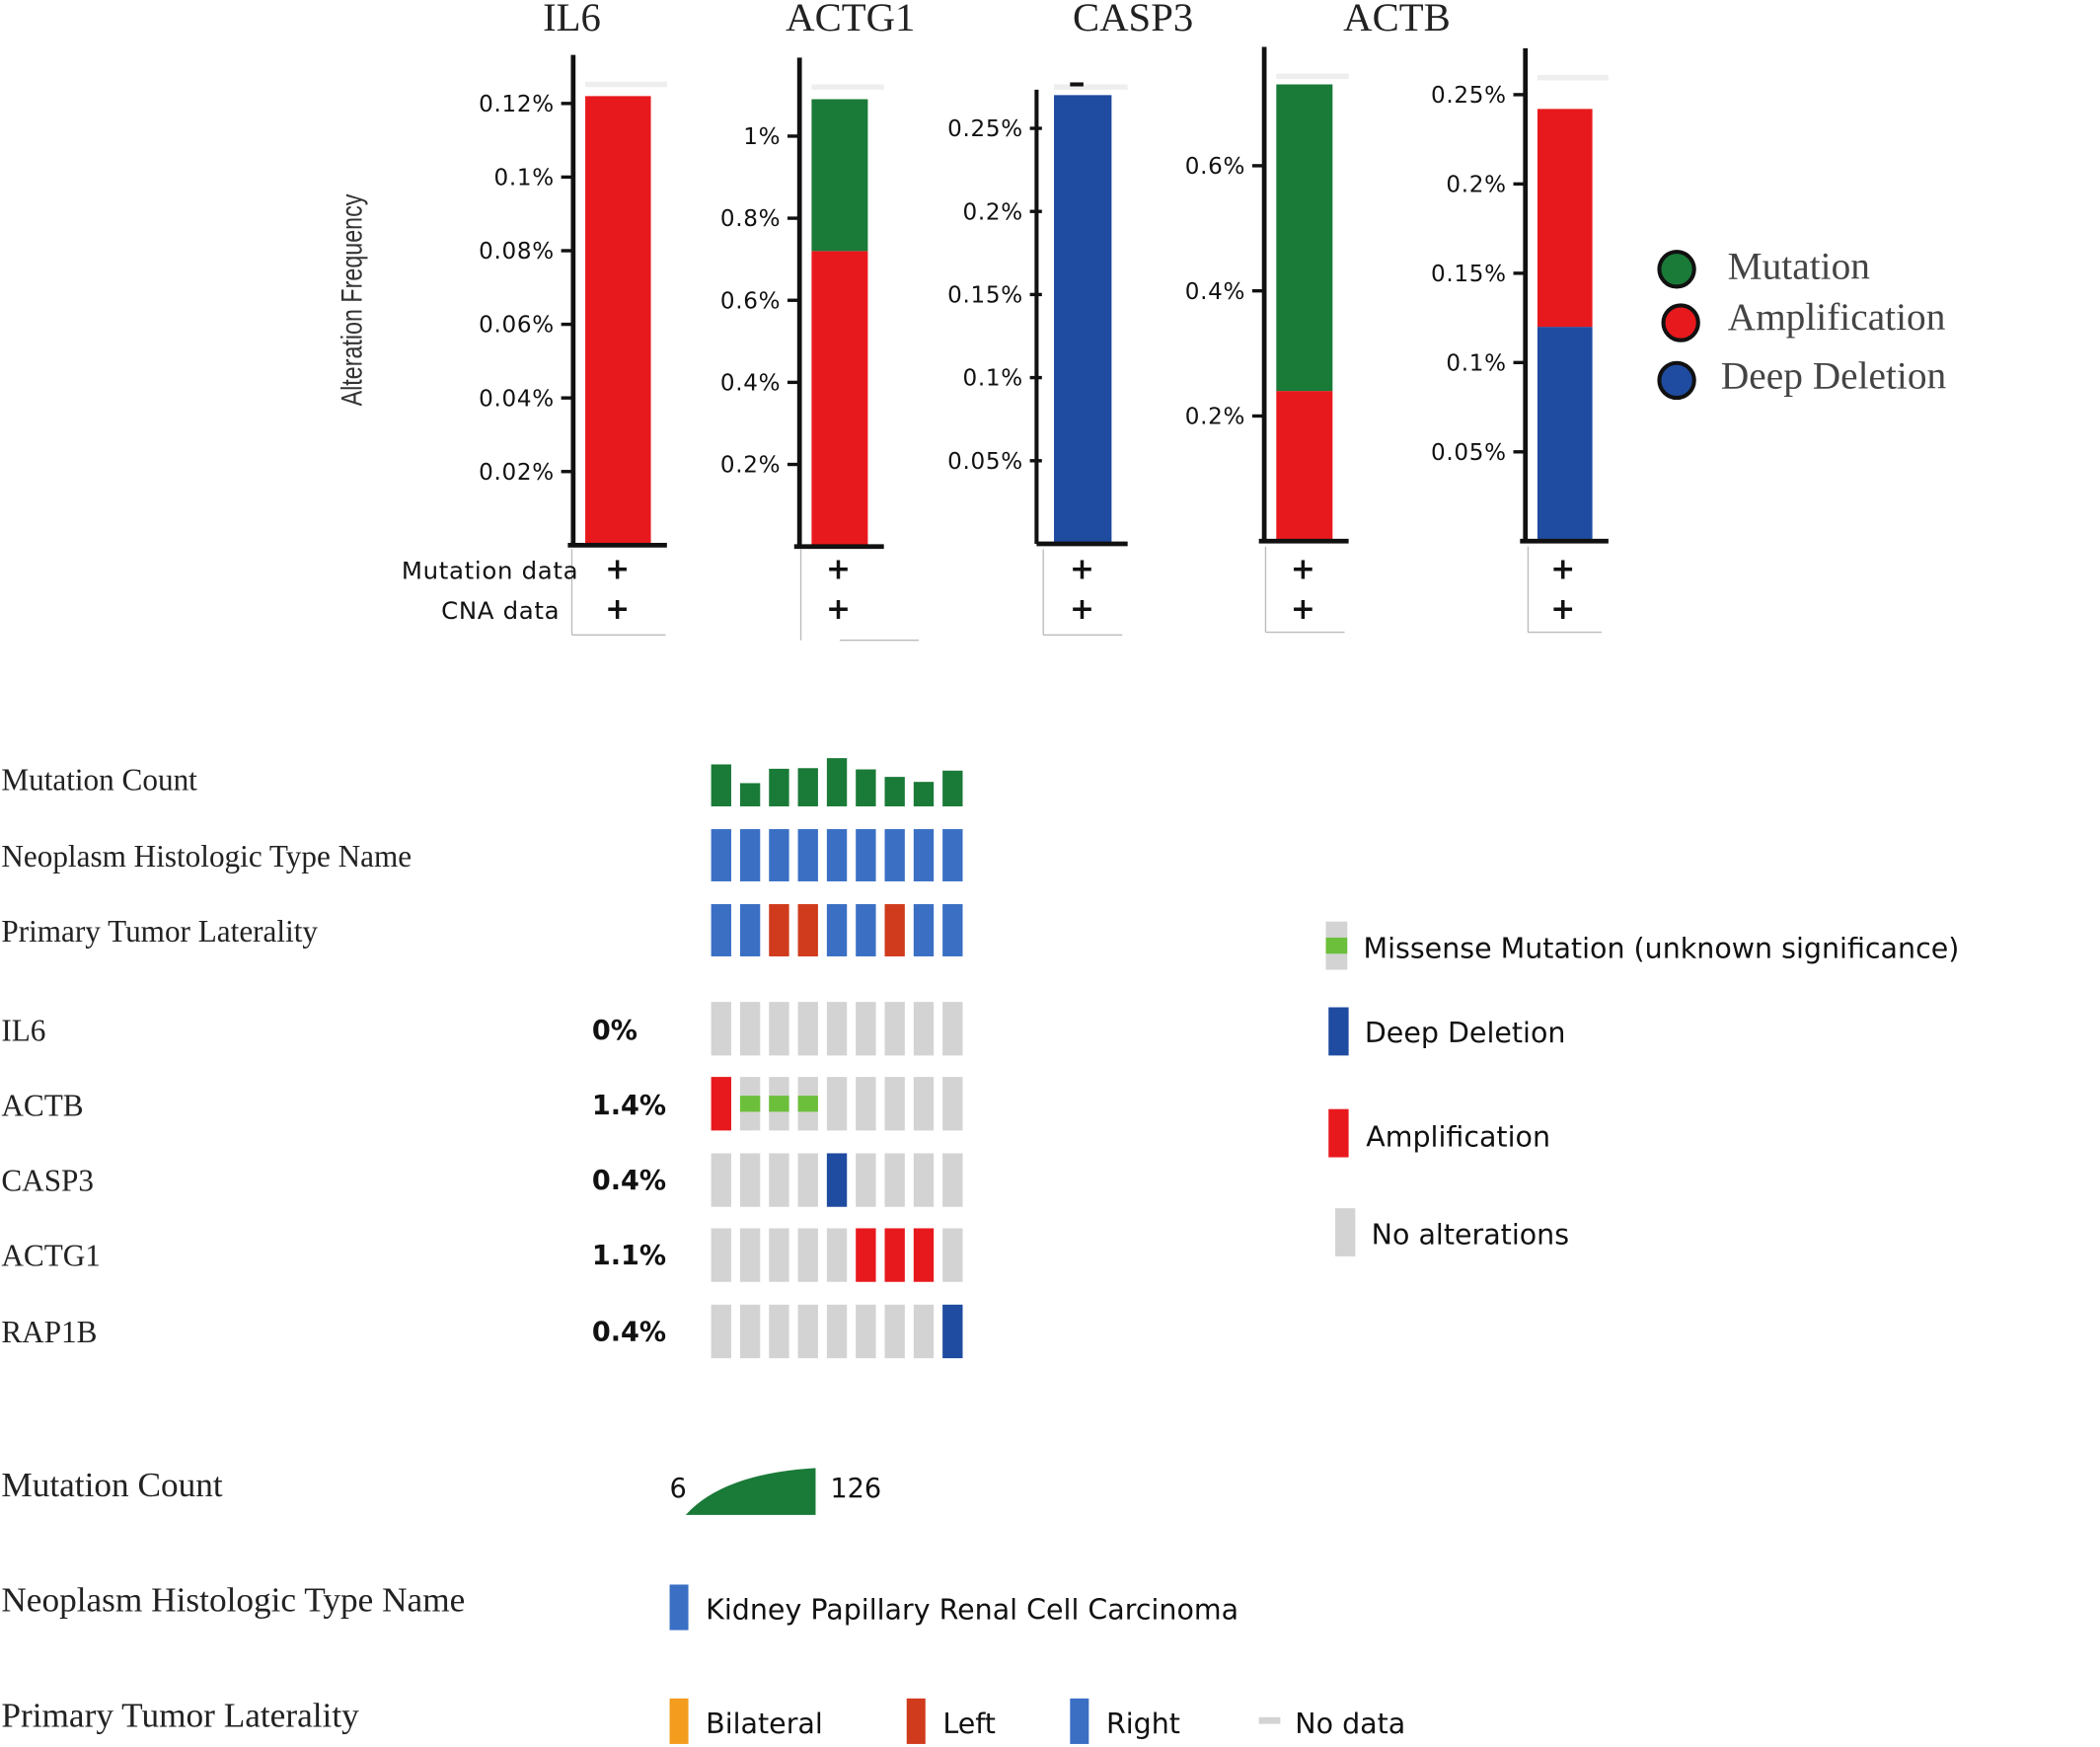  I want to click on panel-actg1: ACTG1 0.2% 0.4% 0.6% 0.8% 1% + +, so click(819, 321).